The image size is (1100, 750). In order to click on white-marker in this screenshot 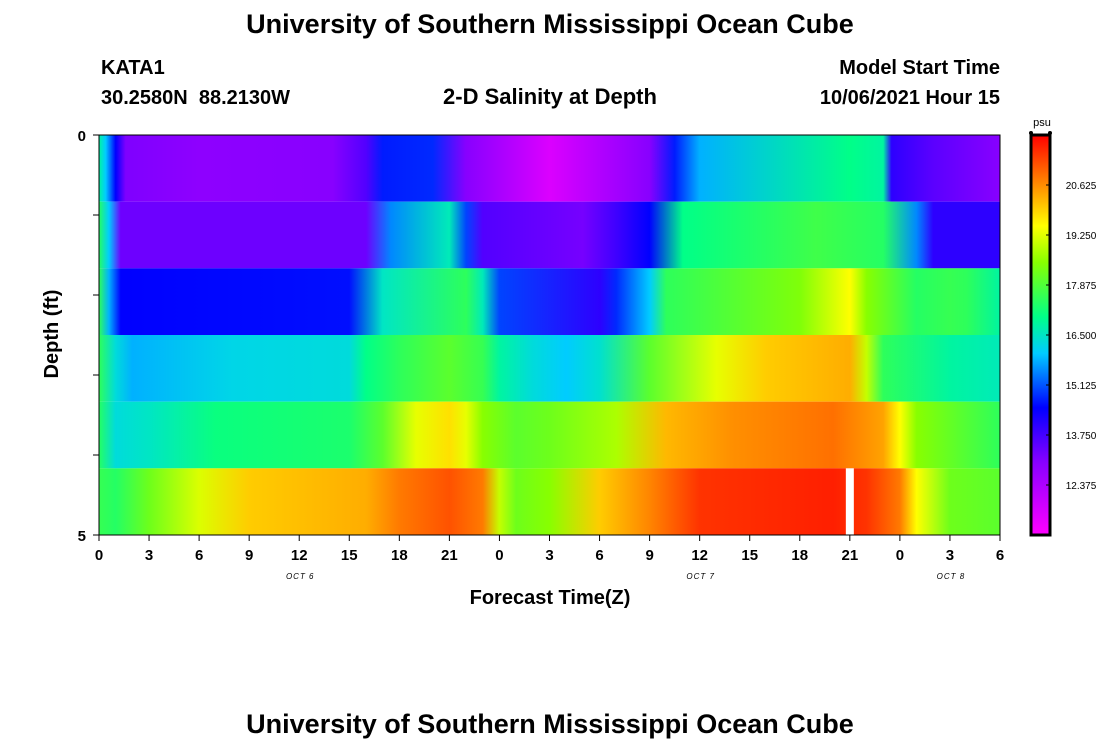, I will do `click(849, 501)`.